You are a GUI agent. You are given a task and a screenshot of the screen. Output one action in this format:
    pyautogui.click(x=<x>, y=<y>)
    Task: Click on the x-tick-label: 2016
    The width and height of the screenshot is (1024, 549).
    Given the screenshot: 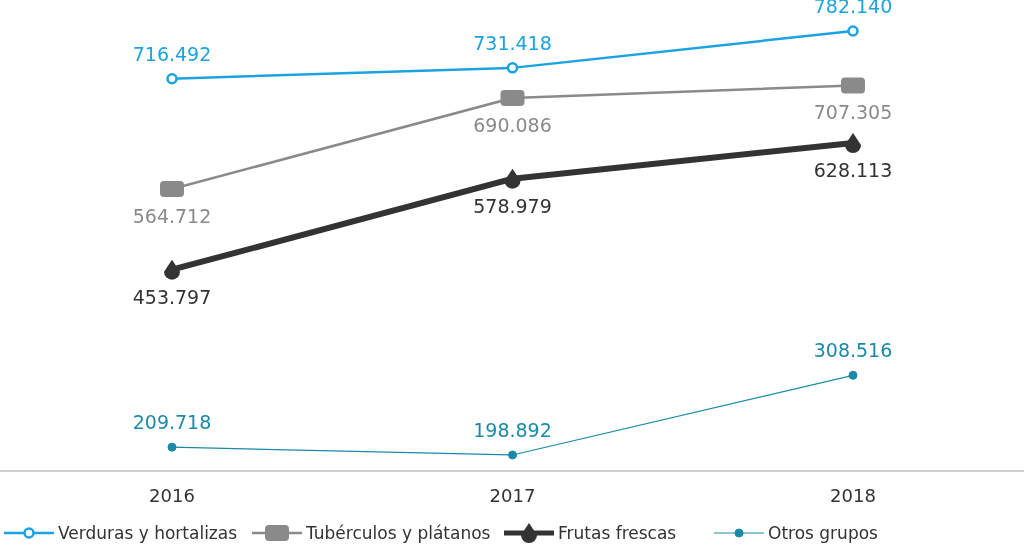 What is the action you would take?
    pyautogui.click(x=172, y=495)
    